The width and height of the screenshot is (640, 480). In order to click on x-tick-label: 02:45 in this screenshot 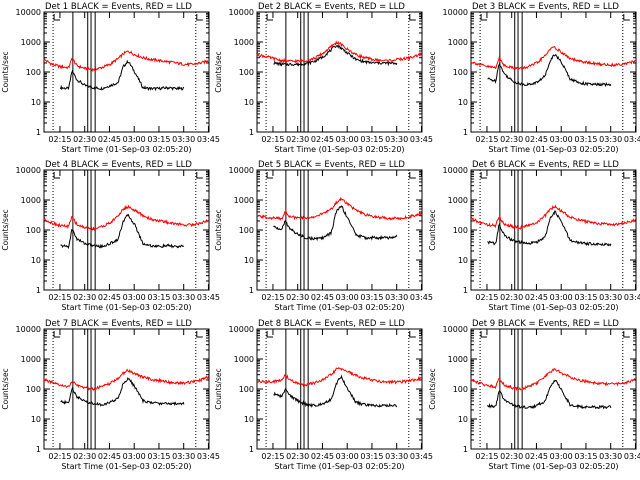, I will do `click(322, 139)`.